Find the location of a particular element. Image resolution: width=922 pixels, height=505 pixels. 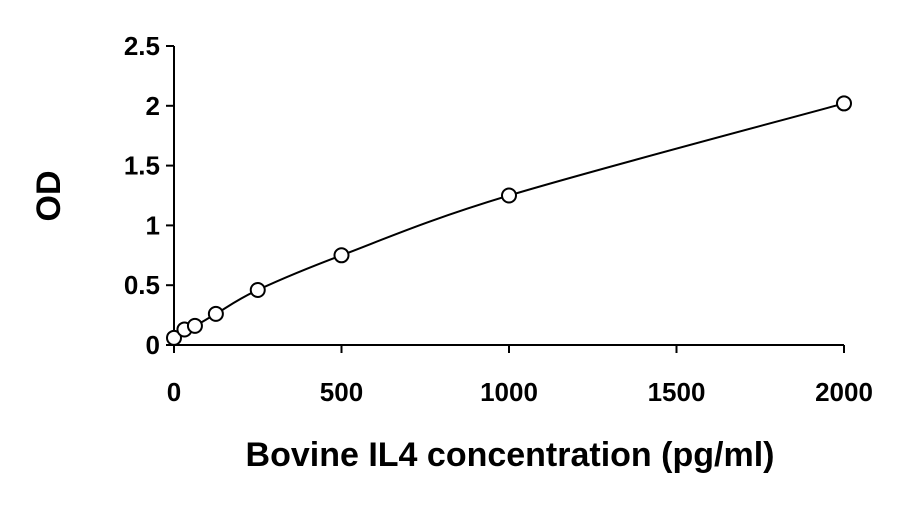

x-tick-label: 1000 is located at coordinates (509, 392).